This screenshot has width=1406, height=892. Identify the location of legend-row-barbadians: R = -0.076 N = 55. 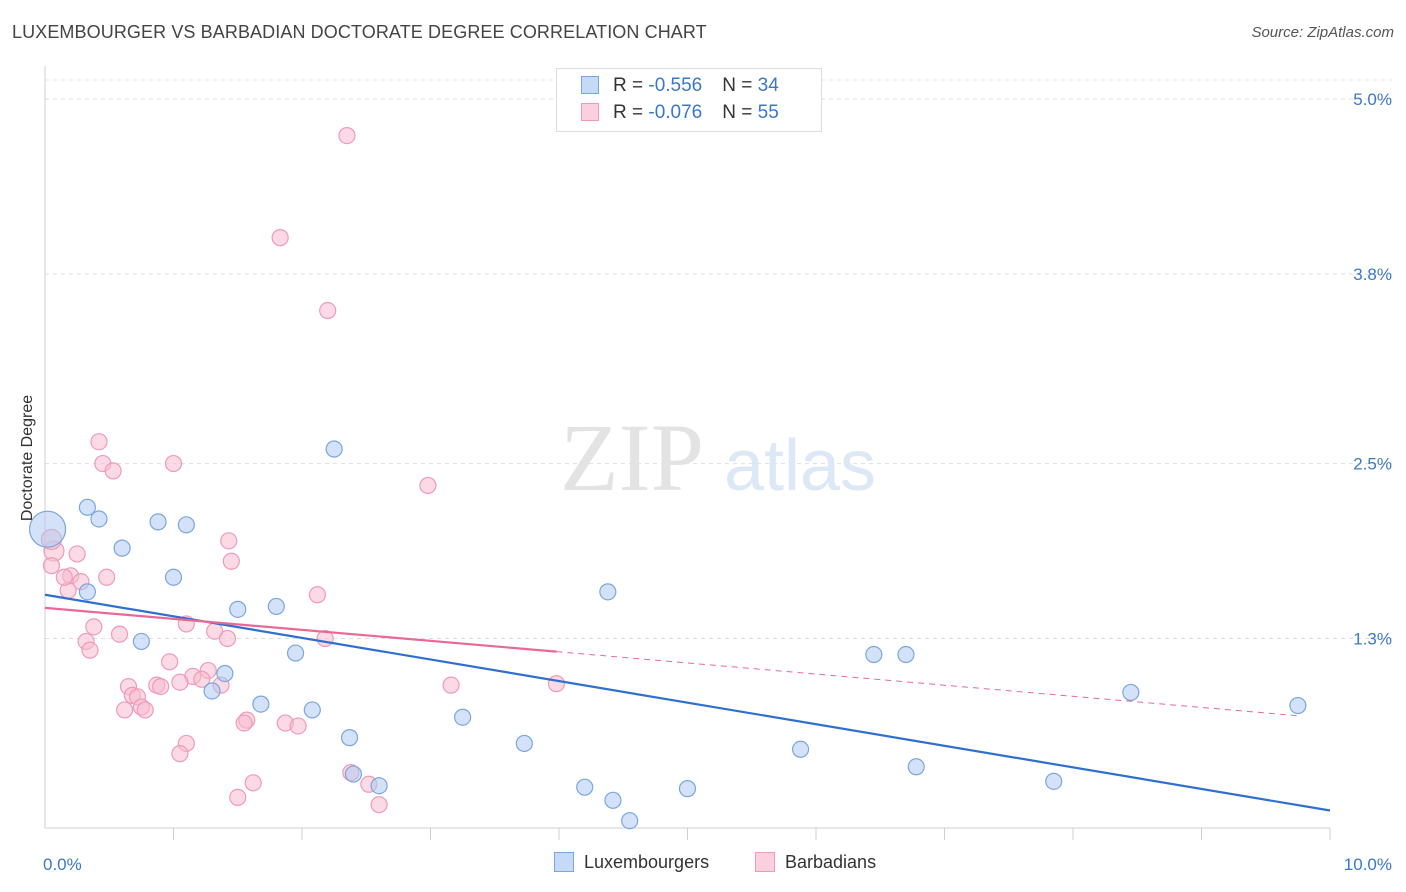
(680, 114).